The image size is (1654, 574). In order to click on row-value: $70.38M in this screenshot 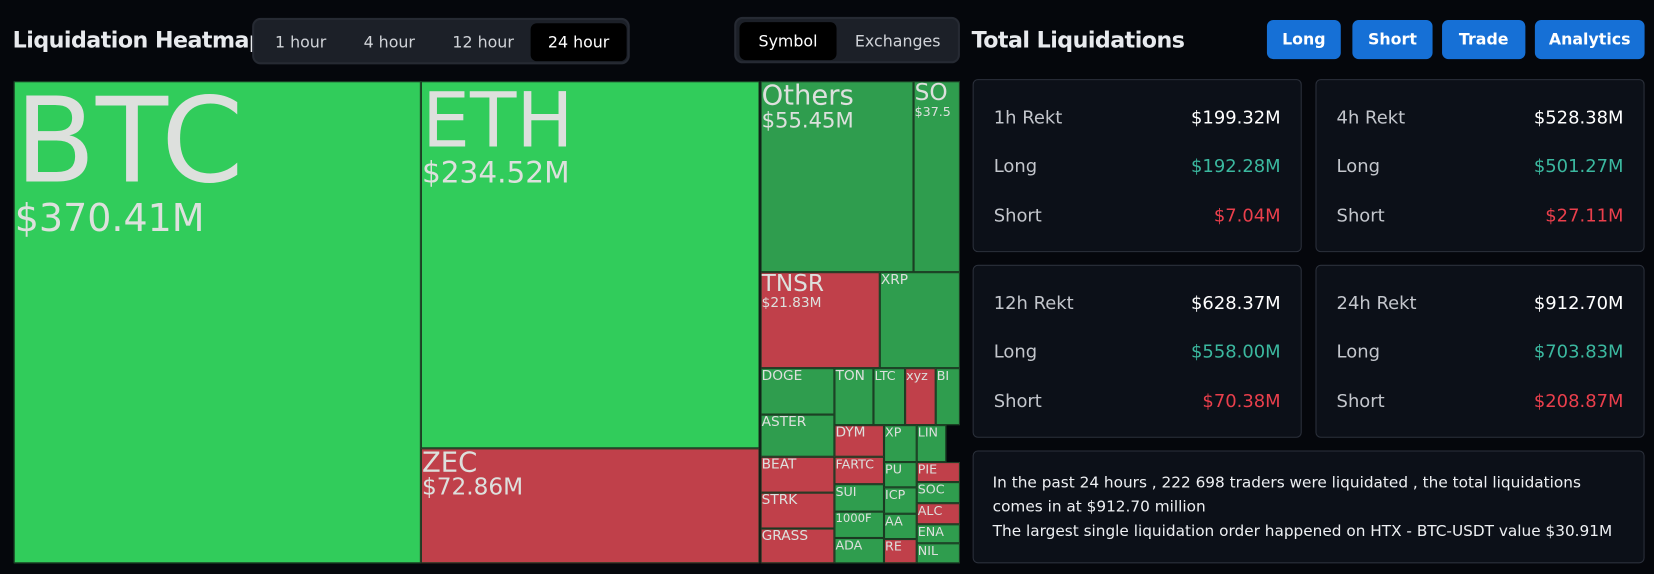, I will do `click(1241, 402)`.